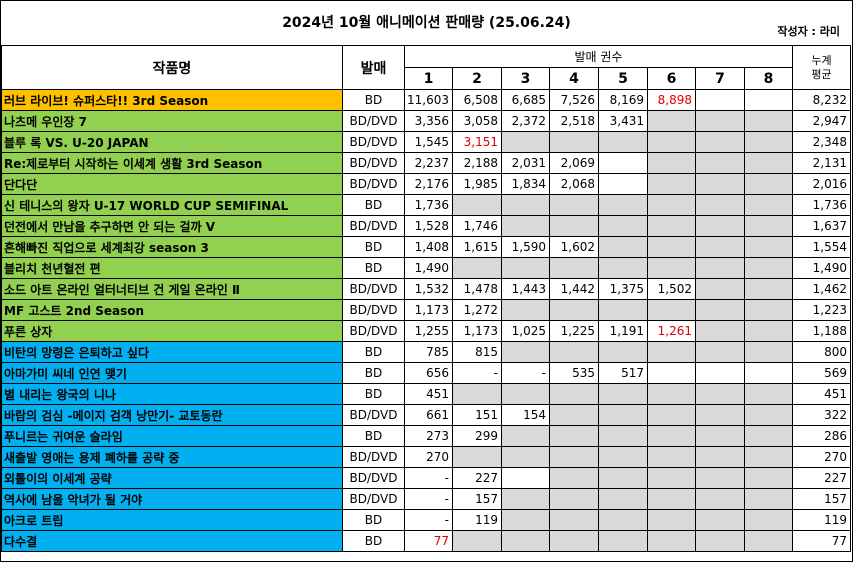  I want to click on average-cell: 1,223, so click(821, 310).